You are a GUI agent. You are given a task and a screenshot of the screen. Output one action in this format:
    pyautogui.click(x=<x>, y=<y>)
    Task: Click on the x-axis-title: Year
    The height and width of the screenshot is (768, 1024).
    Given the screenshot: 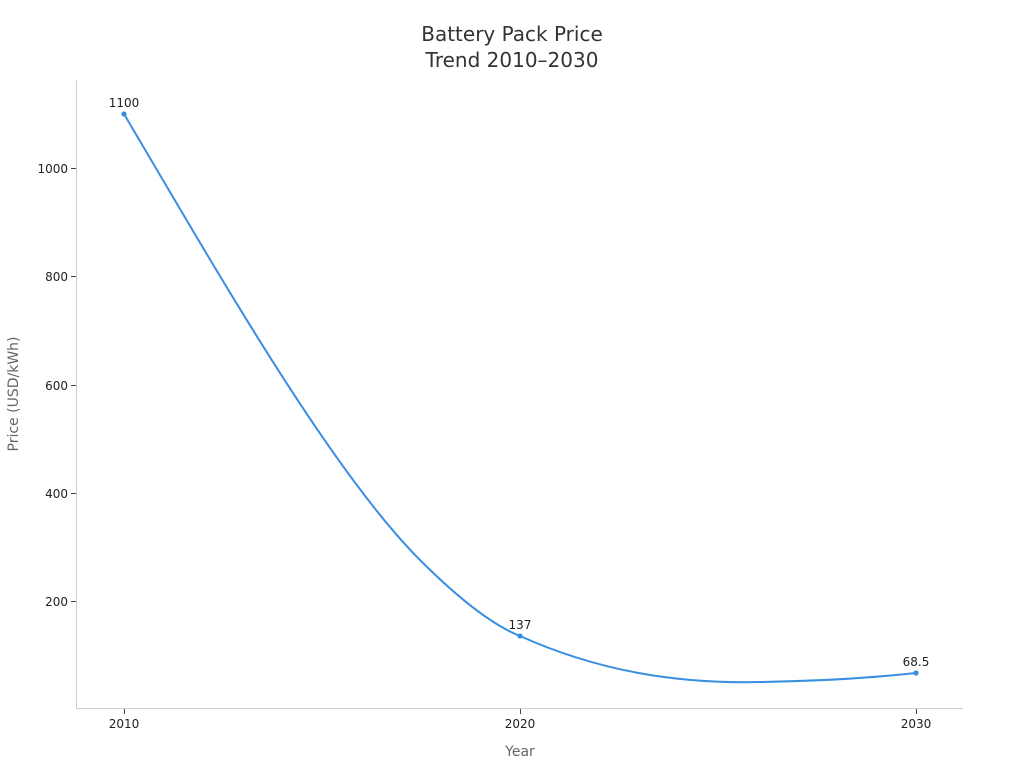 What is the action you would take?
    pyautogui.click(x=519, y=752)
    